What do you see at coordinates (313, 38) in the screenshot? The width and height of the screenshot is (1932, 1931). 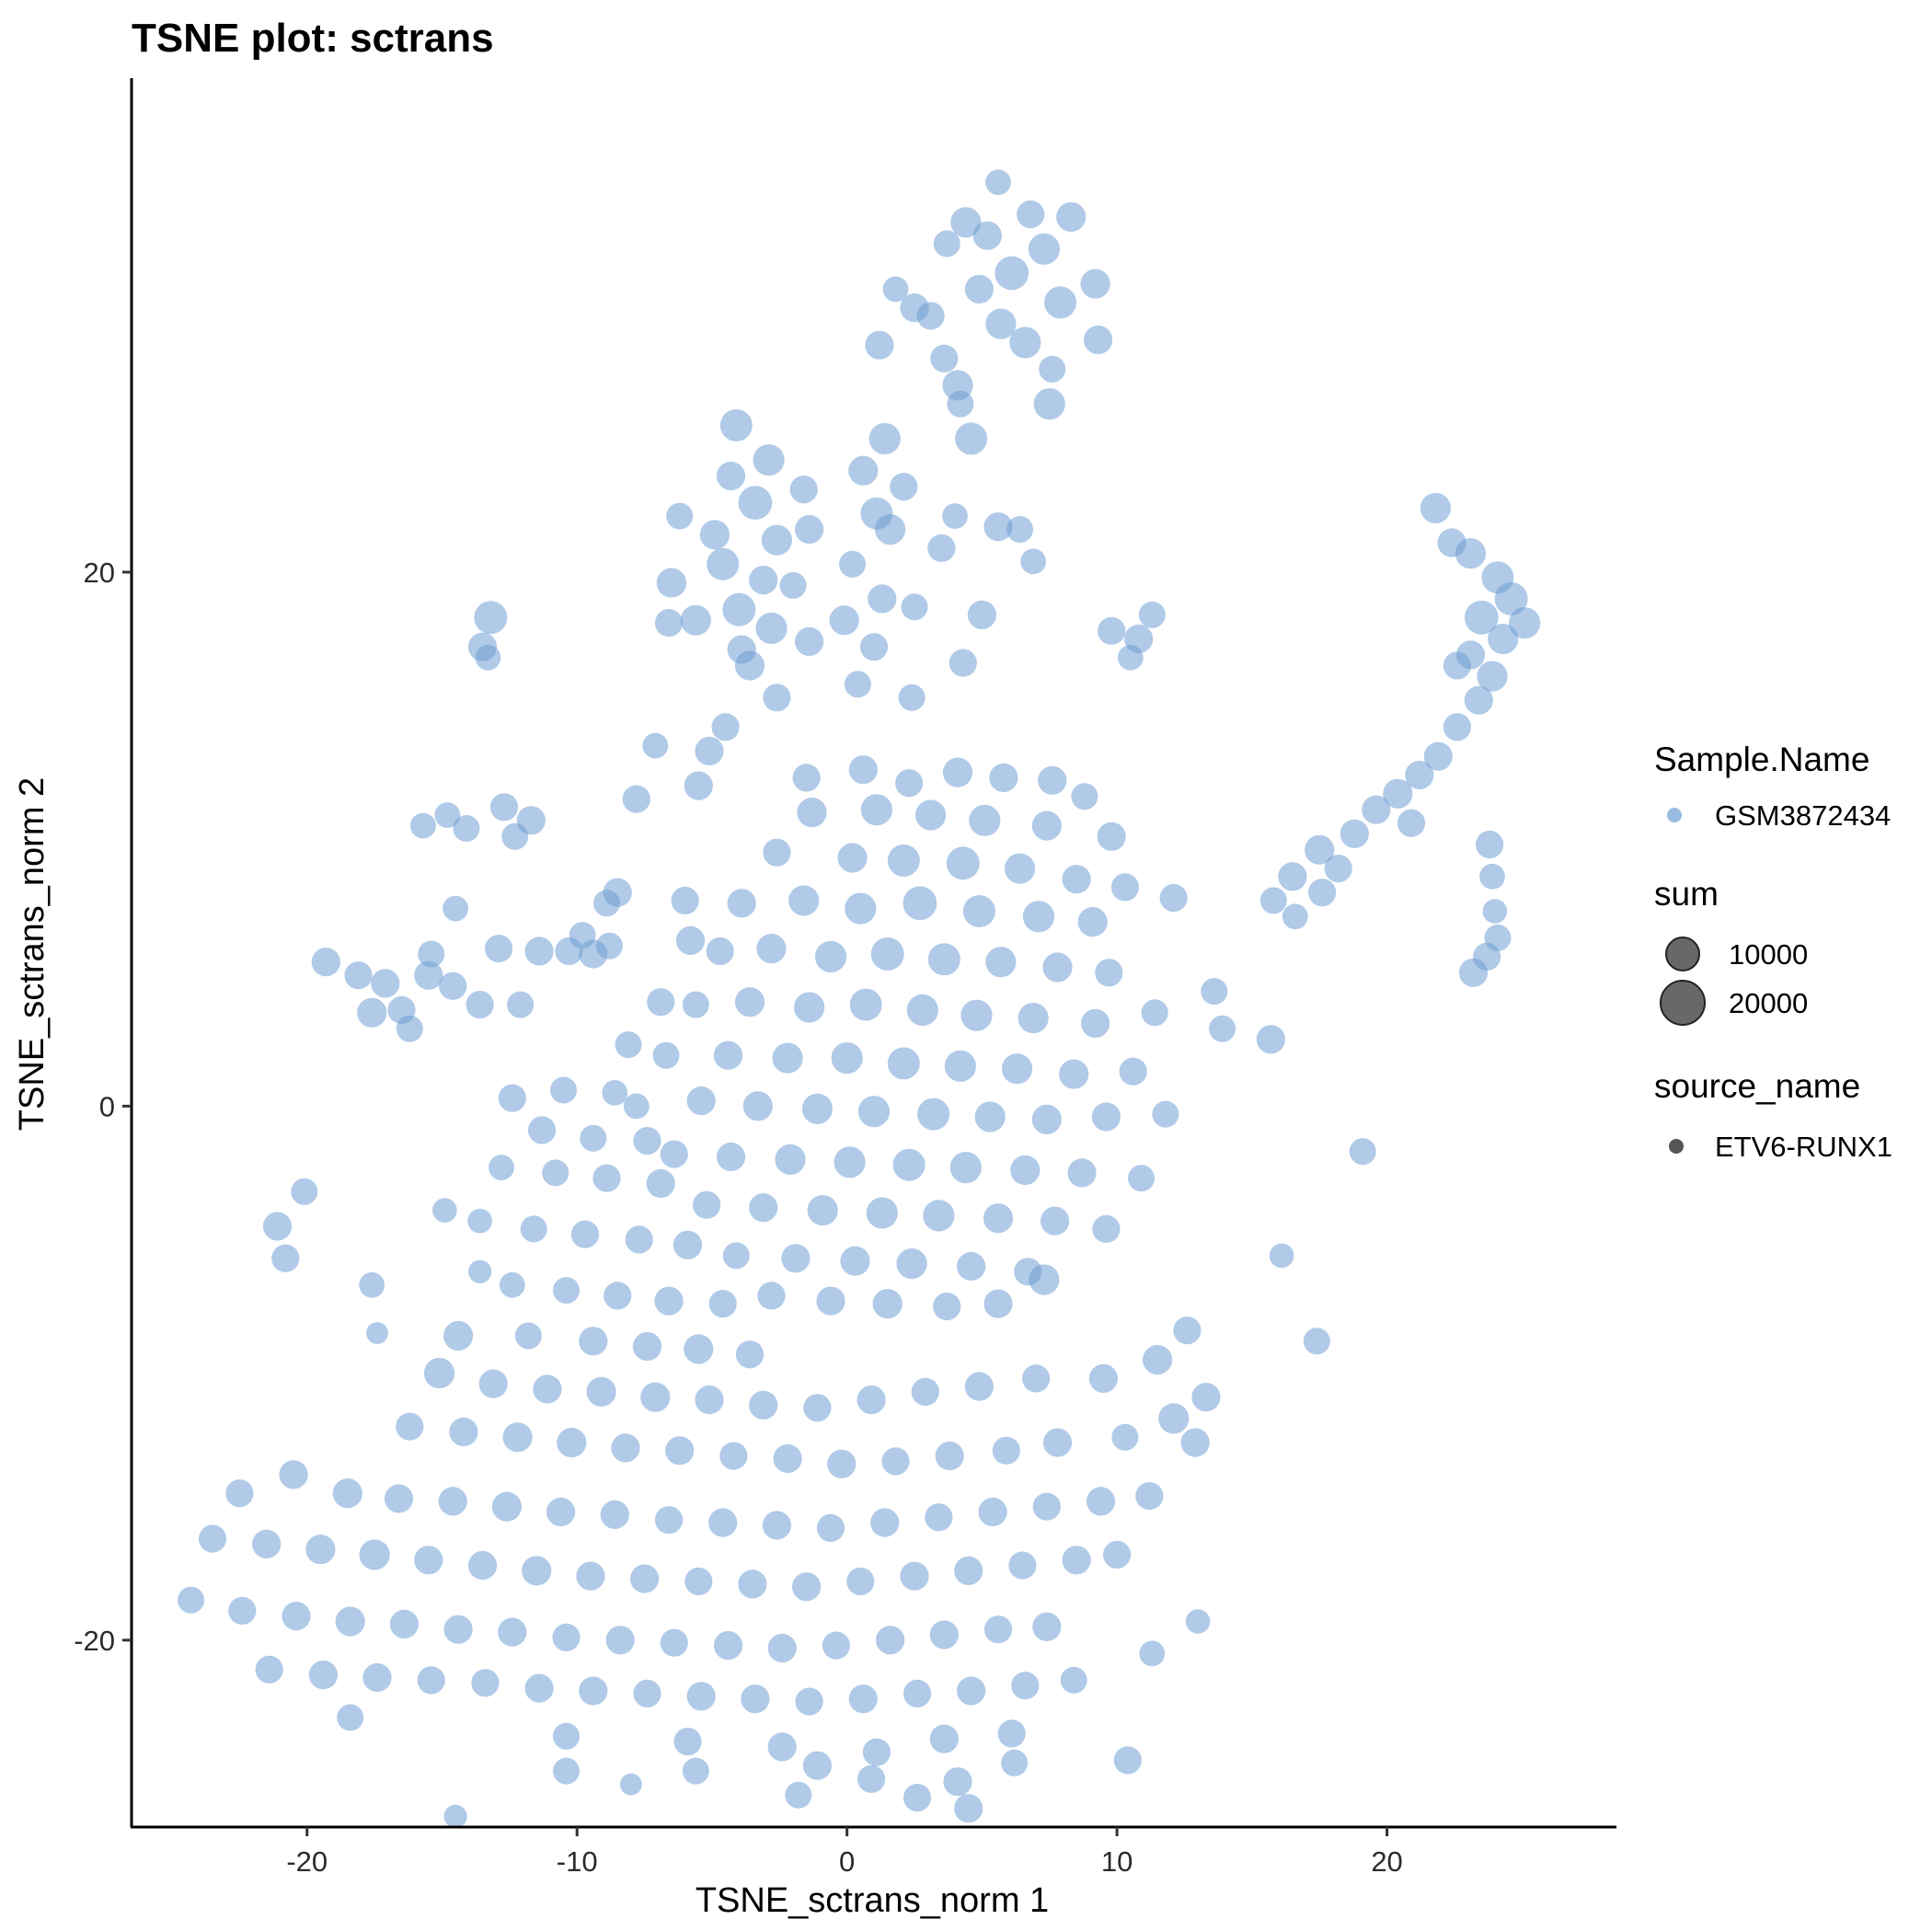 I see `chart-title: TSNE plot: sctrans` at bounding box center [313, 38].